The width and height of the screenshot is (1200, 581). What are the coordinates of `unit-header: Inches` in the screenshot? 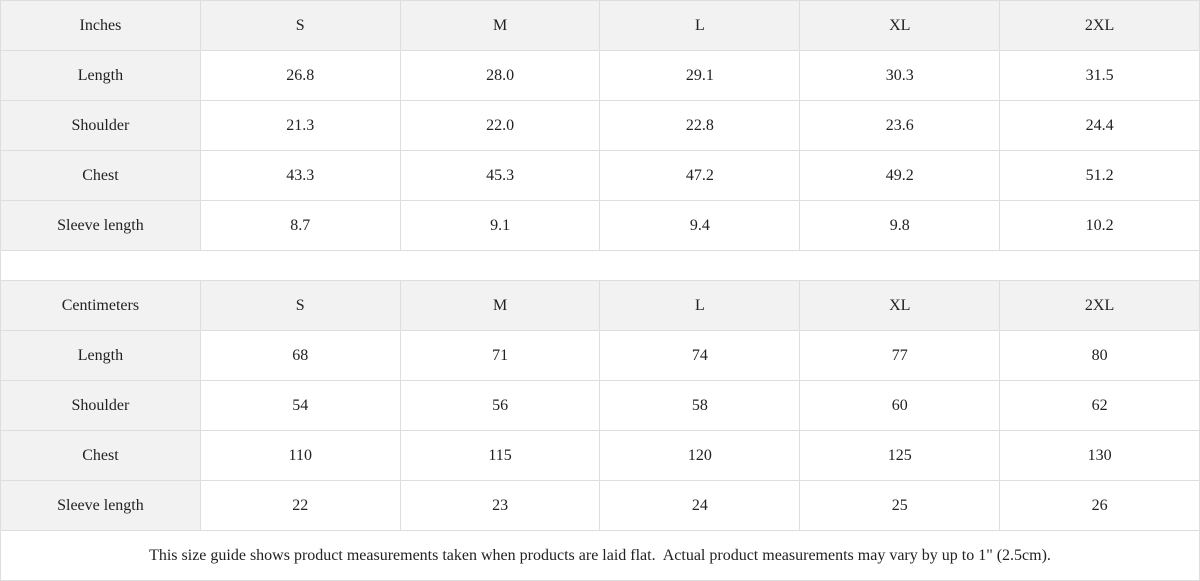 It's located at (100, 25).